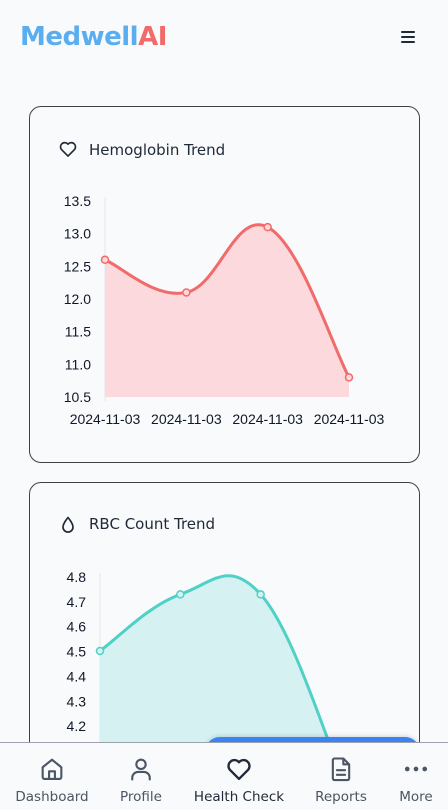 The image size is (448, 810). I want to click on y-tick-label: 10.5, so click(77, 397).